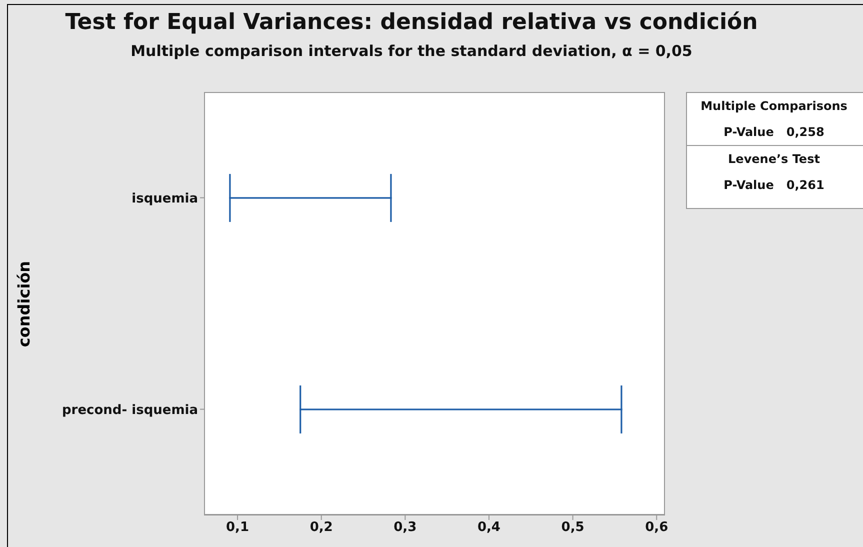 The image size is (863, 547). What do you see at coordinates (405, 528) in the screenshot?
I see `x-tick-label: 0,3` at bounding box center [405, 528].